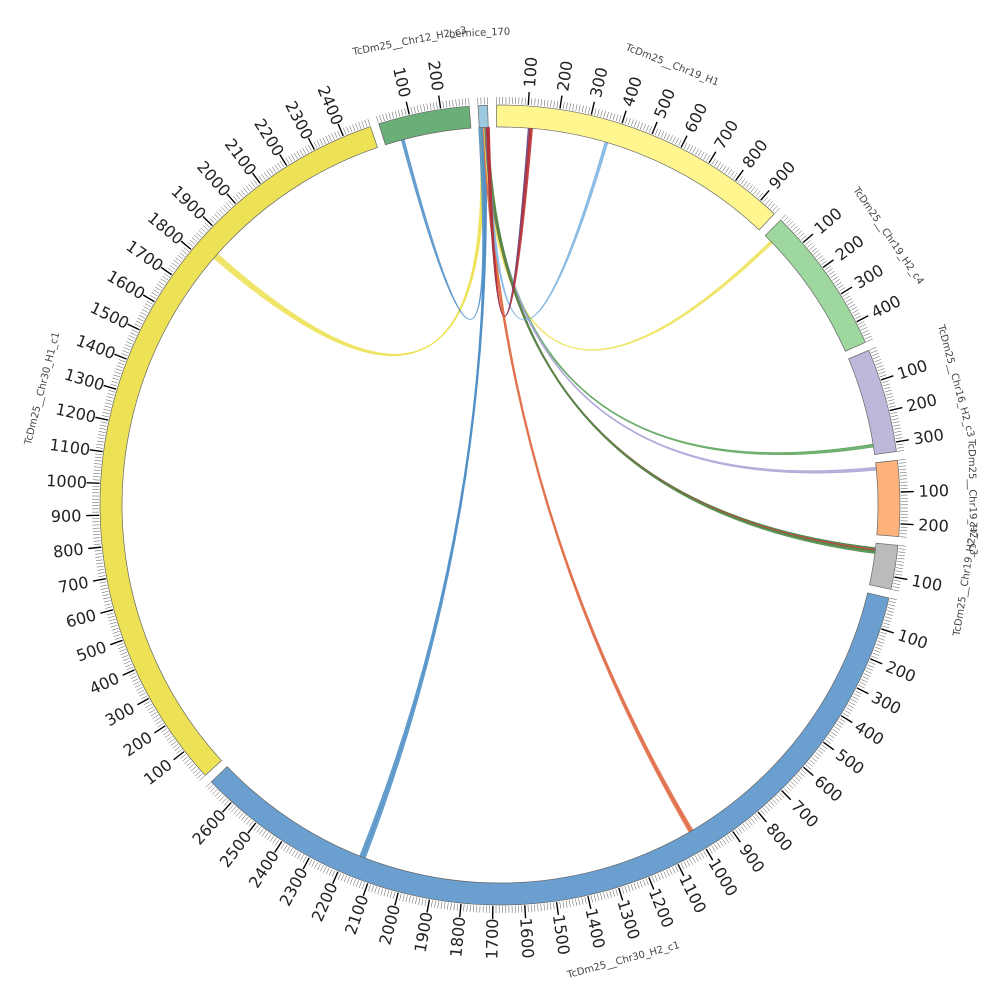 This screenshot has height=1000, width=1000. I want to click on segment-label-chr30h1c1: TcDm25__Chr30_H1_c1, so click(43, 389).